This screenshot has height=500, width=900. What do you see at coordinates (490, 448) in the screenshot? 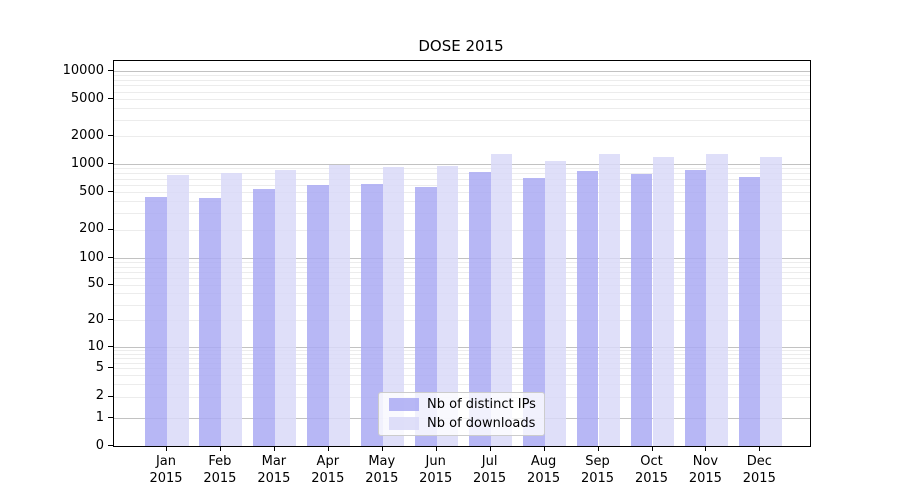
I see `x-tick-mark-jul` at bounding box center [490, 448].